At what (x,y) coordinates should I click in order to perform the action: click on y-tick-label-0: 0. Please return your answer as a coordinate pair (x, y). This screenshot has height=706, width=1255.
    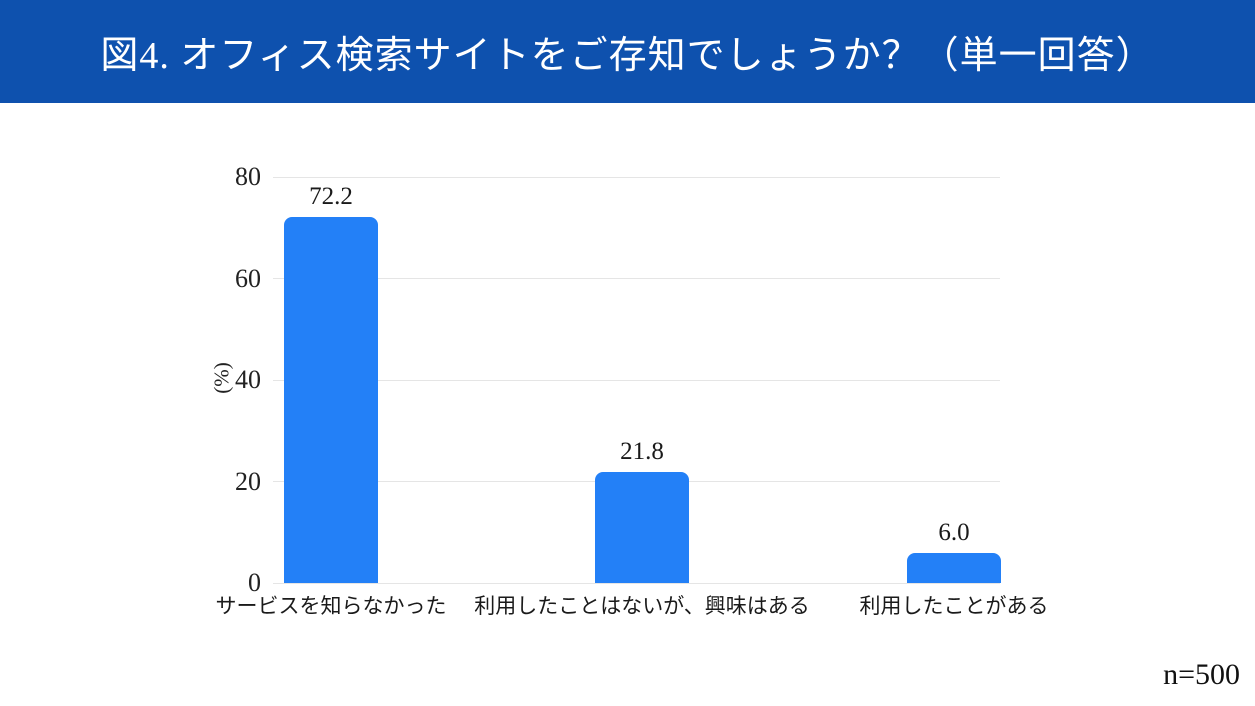
    Looking at the image, I should click on (254, 582).